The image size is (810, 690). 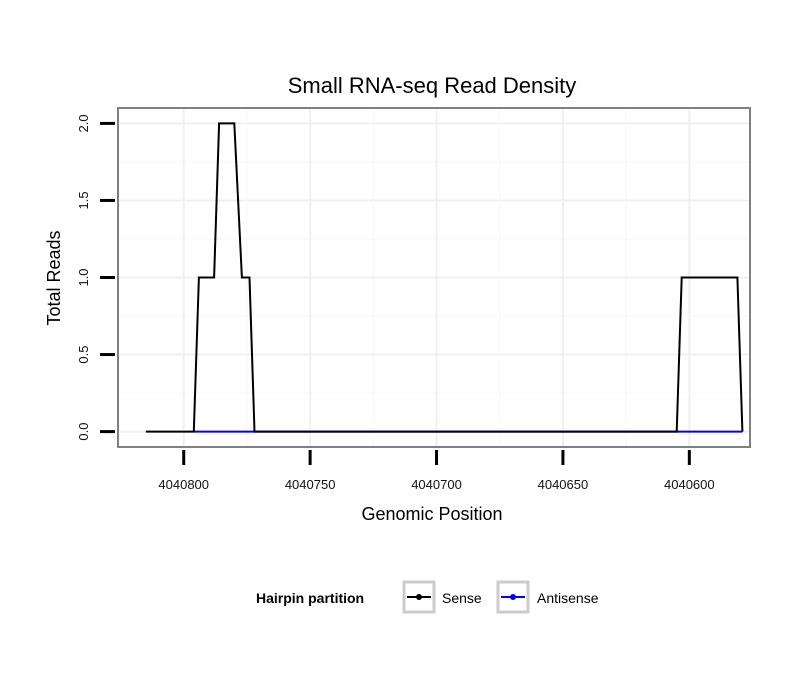 I want to click on x-axis-title: Genomic Position, so click(x=431, y=514).